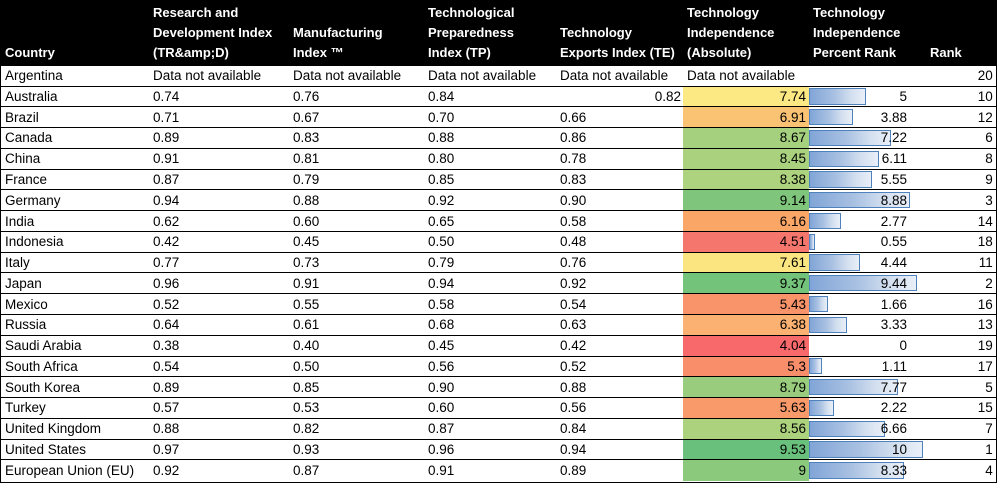 The width and height of the screenshot is (997, 483). What do you see at coordinates (989, 387) in the screenshot?
I see `cell-rank: 5` at bounding box center [989, 387].